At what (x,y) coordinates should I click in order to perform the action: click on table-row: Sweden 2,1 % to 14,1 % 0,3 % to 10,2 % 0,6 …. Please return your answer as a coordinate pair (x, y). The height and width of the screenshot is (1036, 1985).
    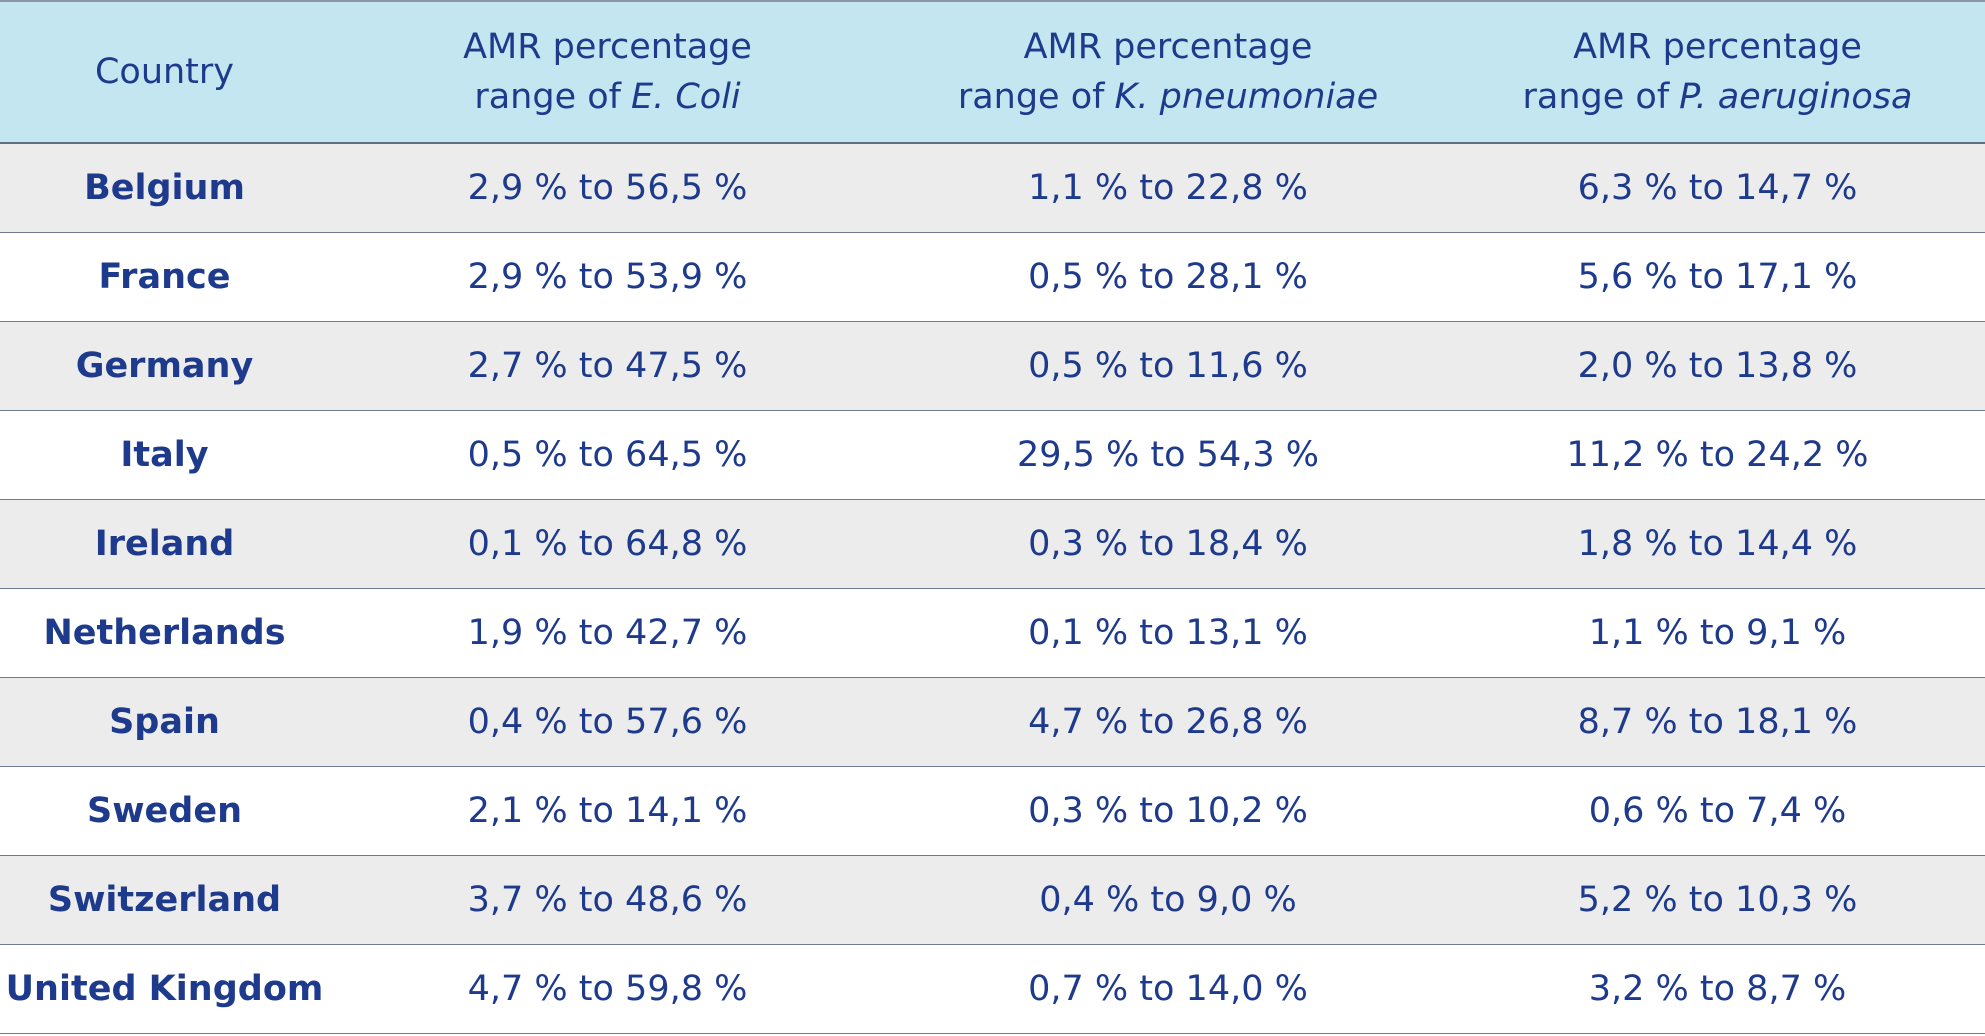
    Looking at the image, I should click on (992, 811).